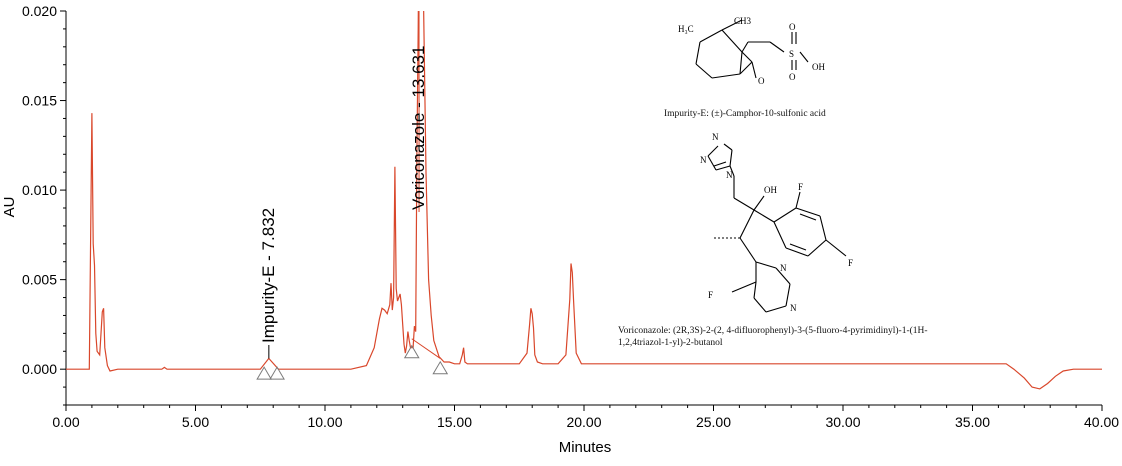  I want to click on peak-annotation-label: Impurity-E - 7.832, so click(268, 275).